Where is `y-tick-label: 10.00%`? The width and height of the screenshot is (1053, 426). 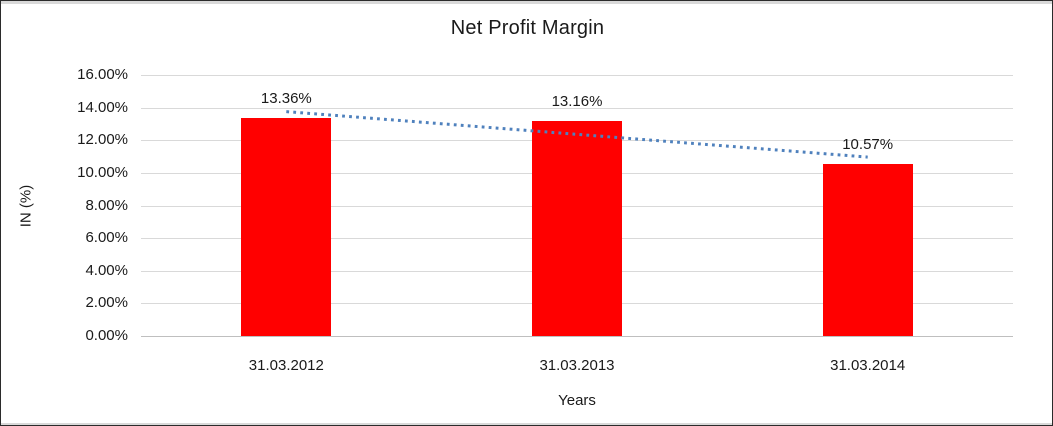
y-tick-label: 10.00% is located at coordinates (102, 172).